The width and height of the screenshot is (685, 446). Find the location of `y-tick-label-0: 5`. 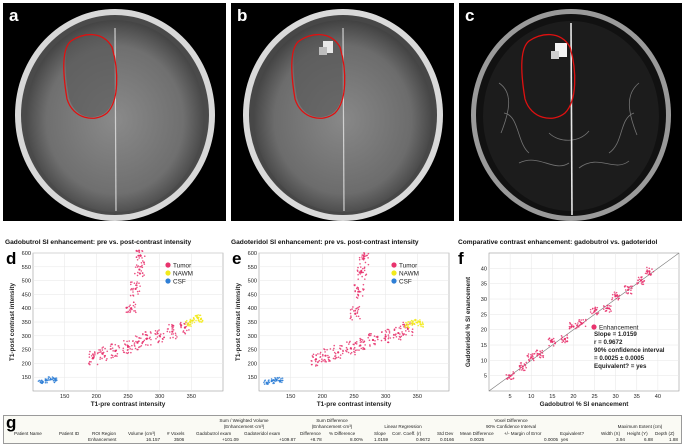

y-tick-label-0: 5 is located at coordinates (485, 377).